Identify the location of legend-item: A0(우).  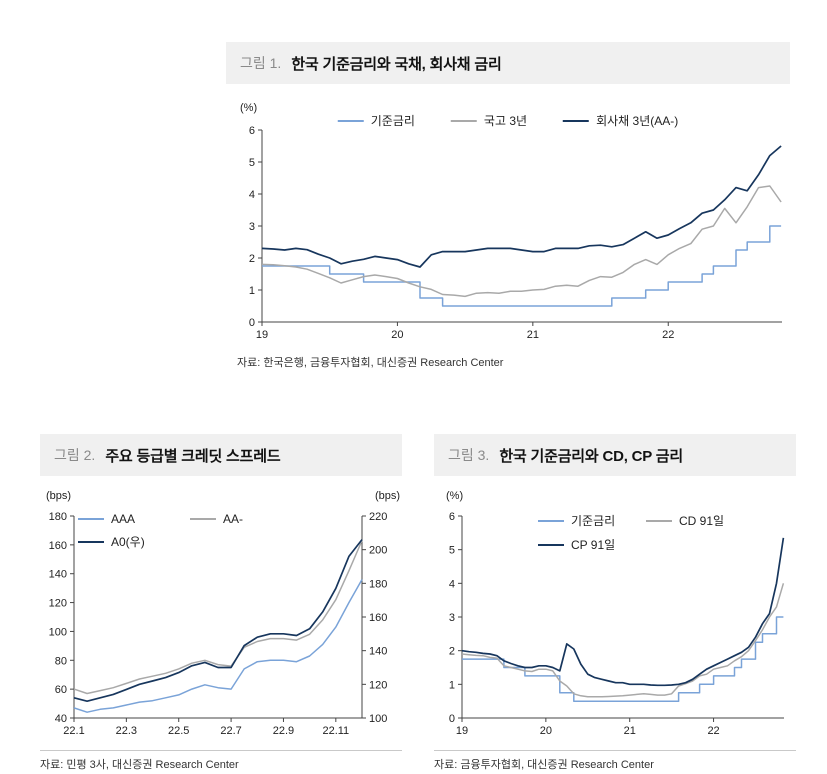
(134, 541).